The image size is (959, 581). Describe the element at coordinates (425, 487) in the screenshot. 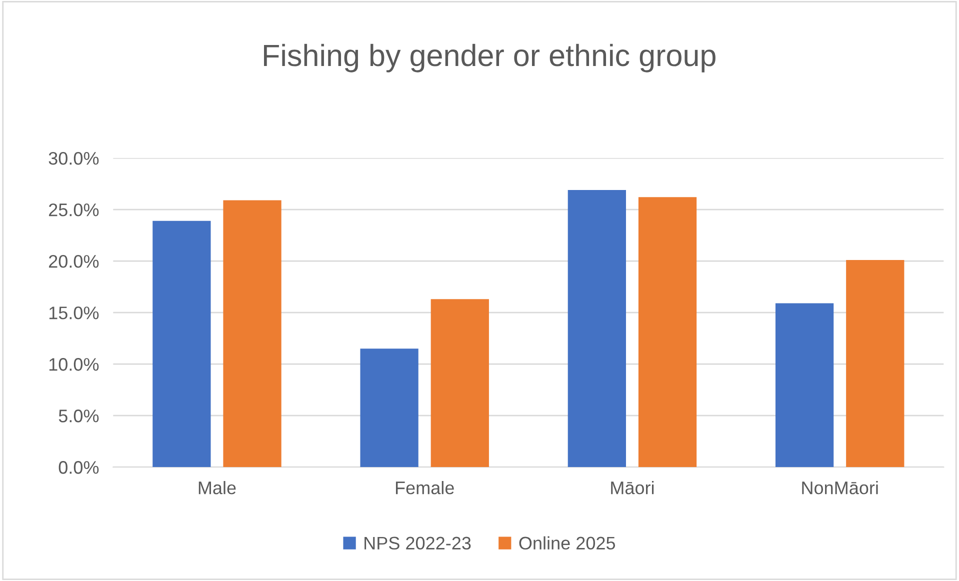

I see `x-tick-label: Female` at that location.